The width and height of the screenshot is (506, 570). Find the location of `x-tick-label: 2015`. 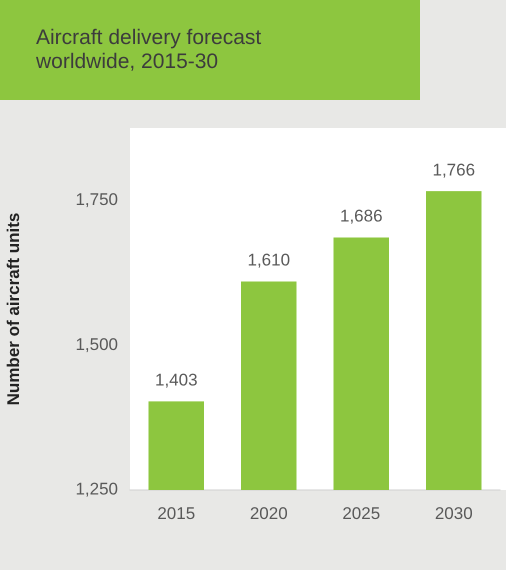

x-tick-label: 2015 is located at coordinates (176, 513).